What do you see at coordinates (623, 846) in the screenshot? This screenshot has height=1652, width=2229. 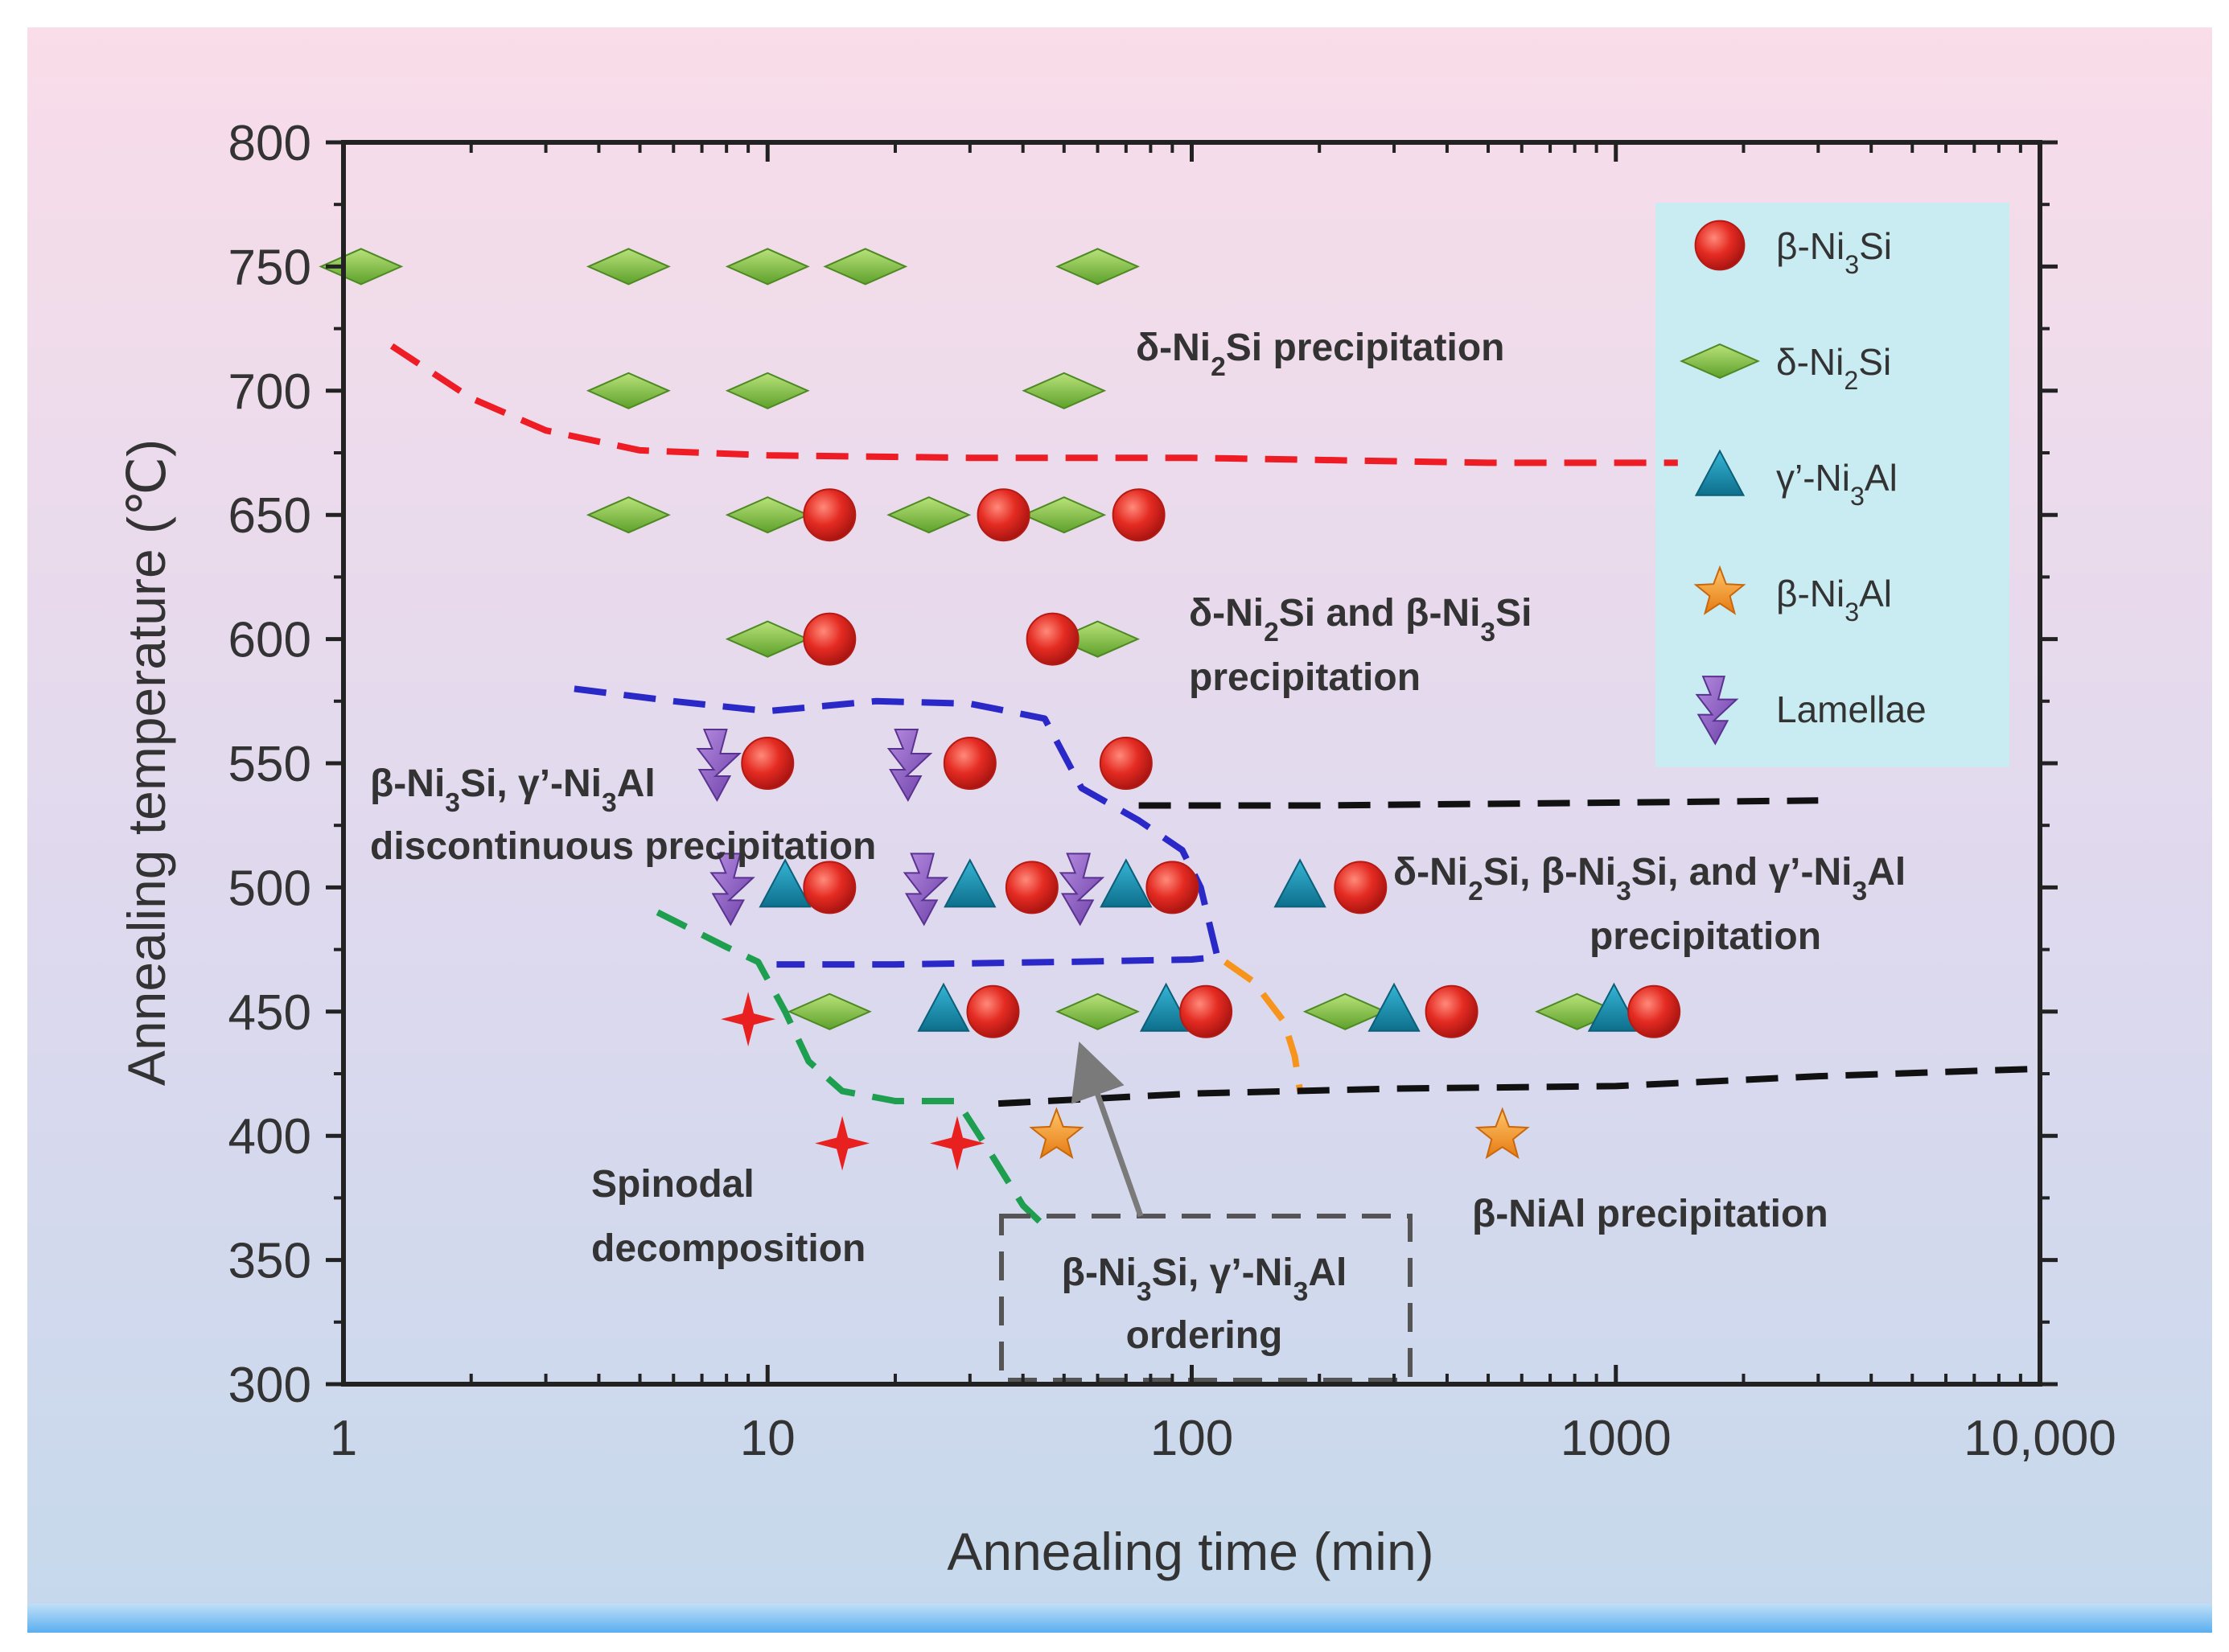 I see `discontinuous-region-label: discontinuous precipitation` at bounding box center [623, 846].